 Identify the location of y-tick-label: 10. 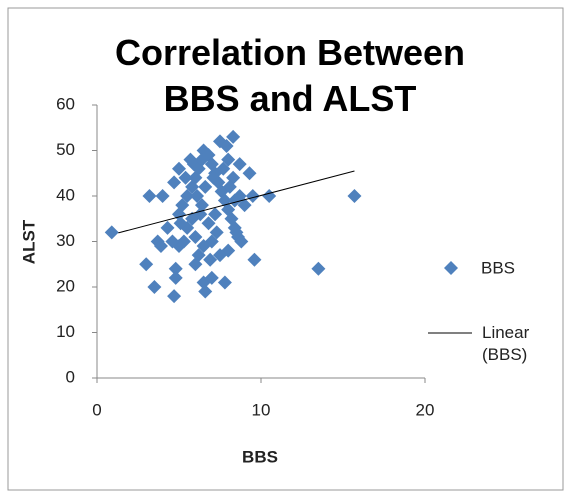
(65, 331).